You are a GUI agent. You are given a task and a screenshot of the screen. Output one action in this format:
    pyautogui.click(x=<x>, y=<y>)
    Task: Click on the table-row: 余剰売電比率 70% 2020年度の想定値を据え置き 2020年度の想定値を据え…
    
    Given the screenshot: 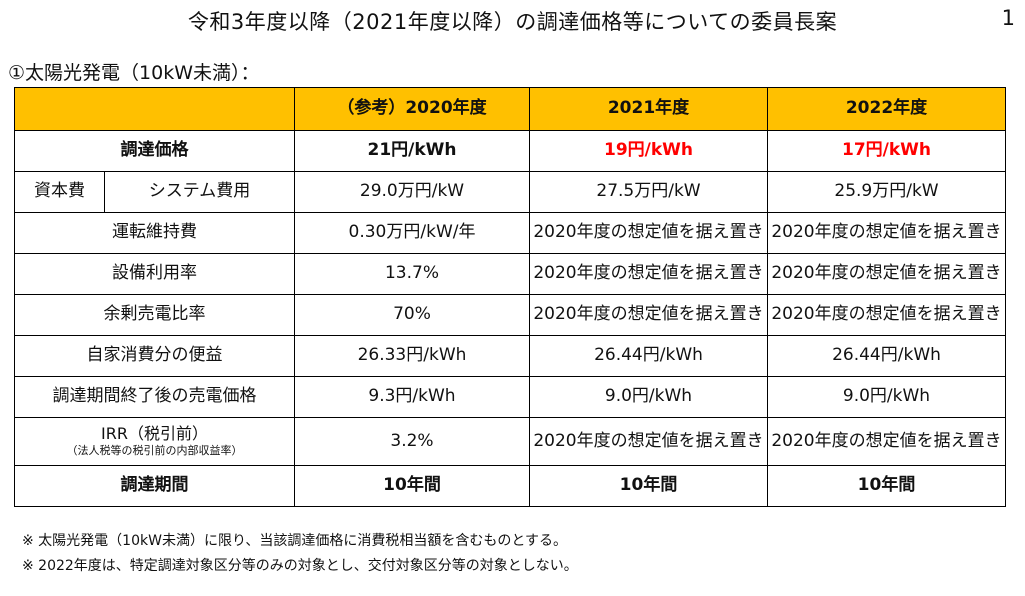 What is the action you would take?
    pyautogui.click(x=510, y=315)
    